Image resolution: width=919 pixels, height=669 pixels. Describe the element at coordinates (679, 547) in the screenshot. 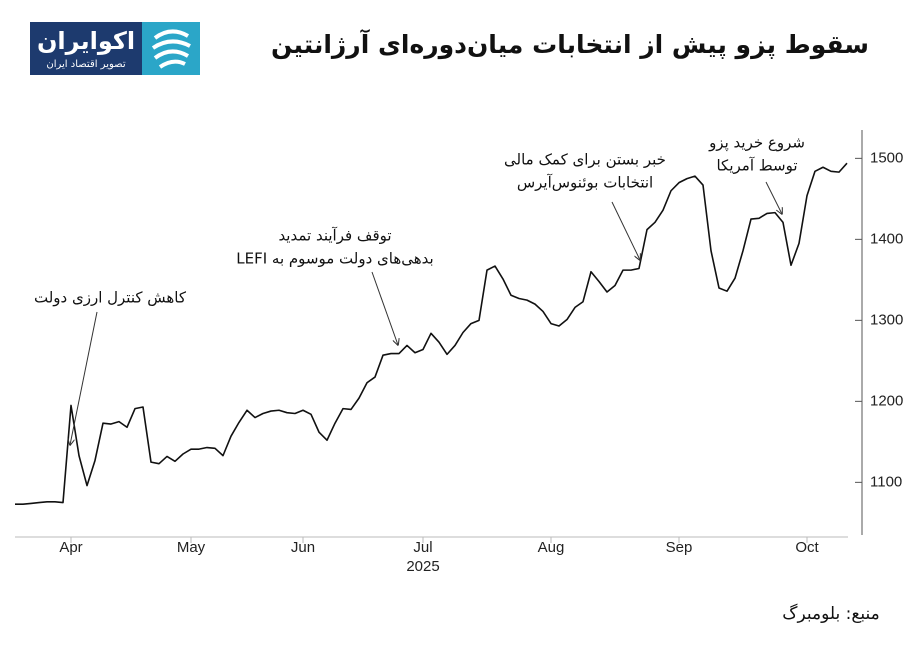

I see `x-tick-label: Sep` at that location.